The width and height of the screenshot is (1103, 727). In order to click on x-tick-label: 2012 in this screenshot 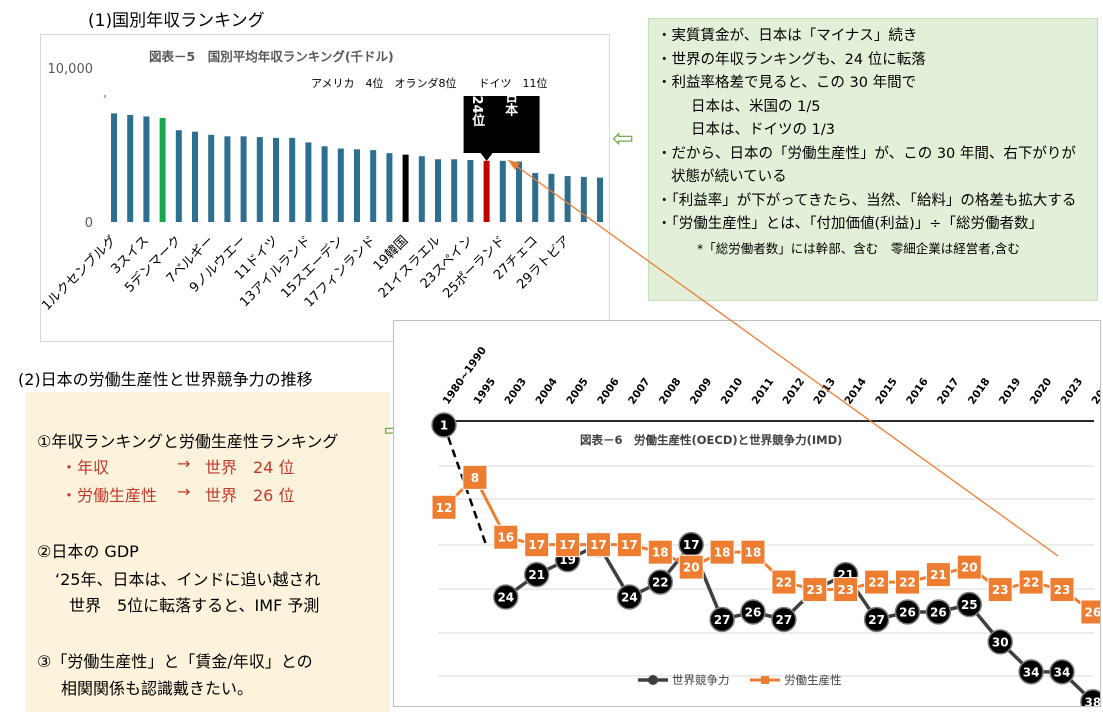, I will do `click(794, 391)`.